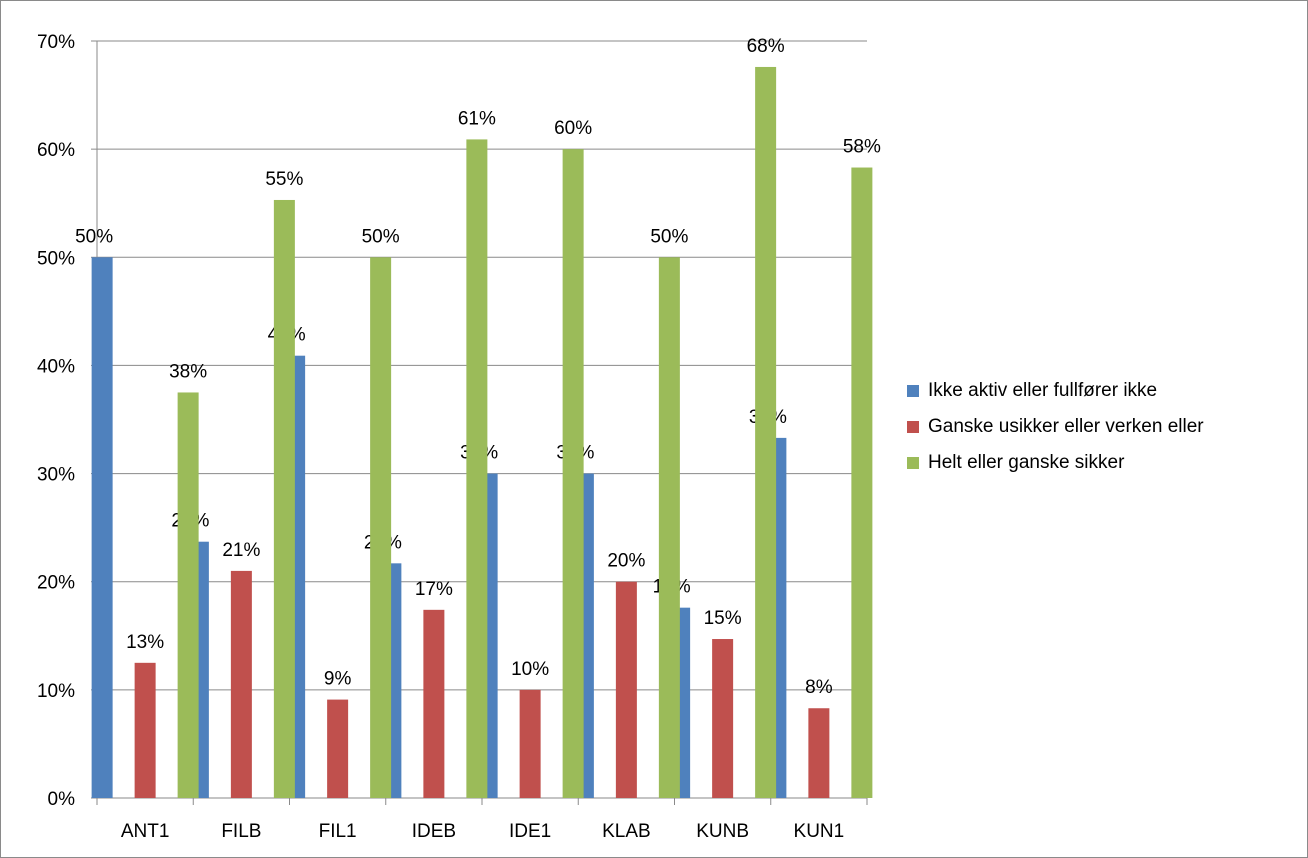 This screenshot has width=1308, height=858. I want to click on x-tick-label: FILB, so click(241, 831).